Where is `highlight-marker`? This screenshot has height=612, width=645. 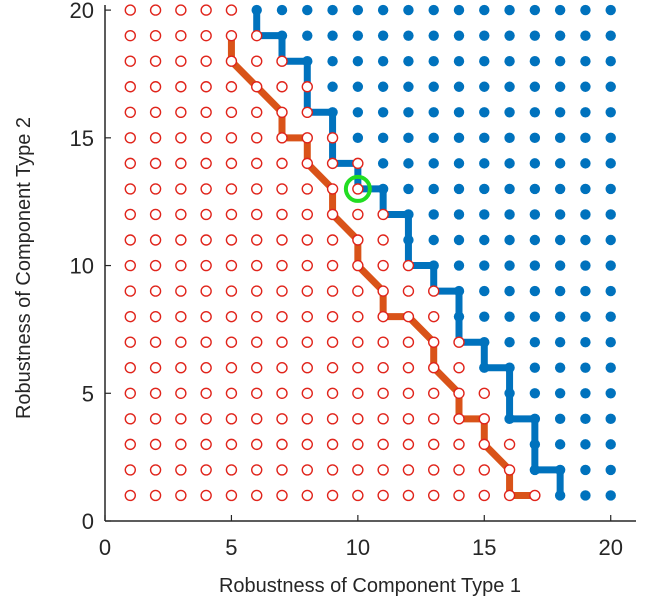
highlight-marker is located at coordinates (357, 188).